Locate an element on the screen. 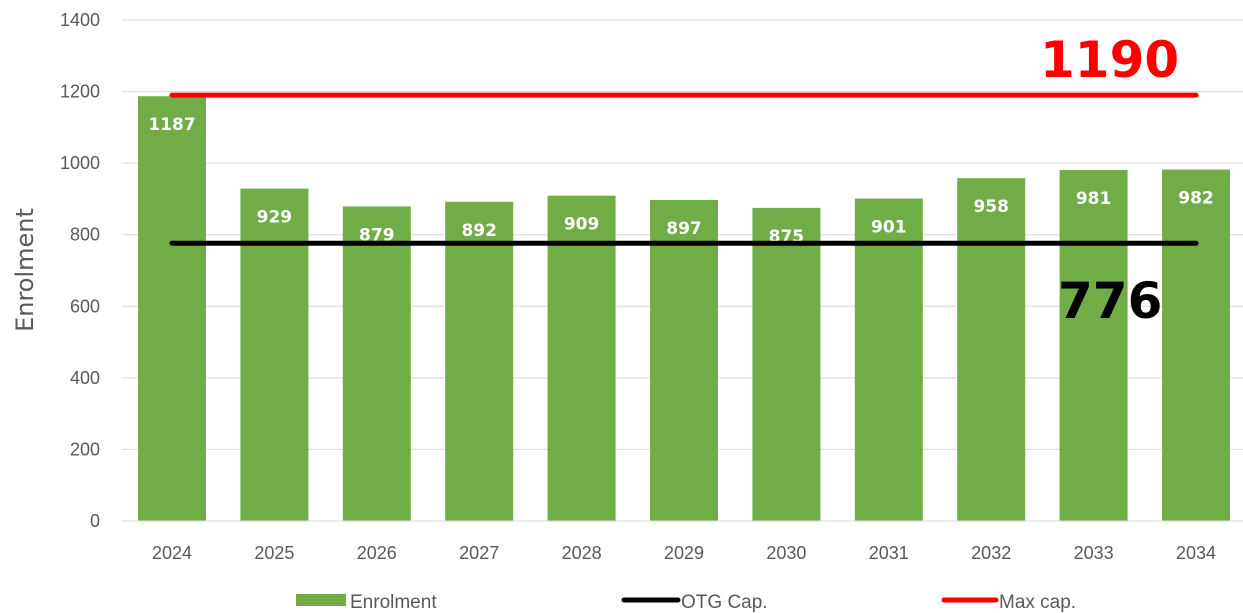 This screenshot has height=613, width=1243. x-tick-label: 2024 is located at coordinates (172, 553).